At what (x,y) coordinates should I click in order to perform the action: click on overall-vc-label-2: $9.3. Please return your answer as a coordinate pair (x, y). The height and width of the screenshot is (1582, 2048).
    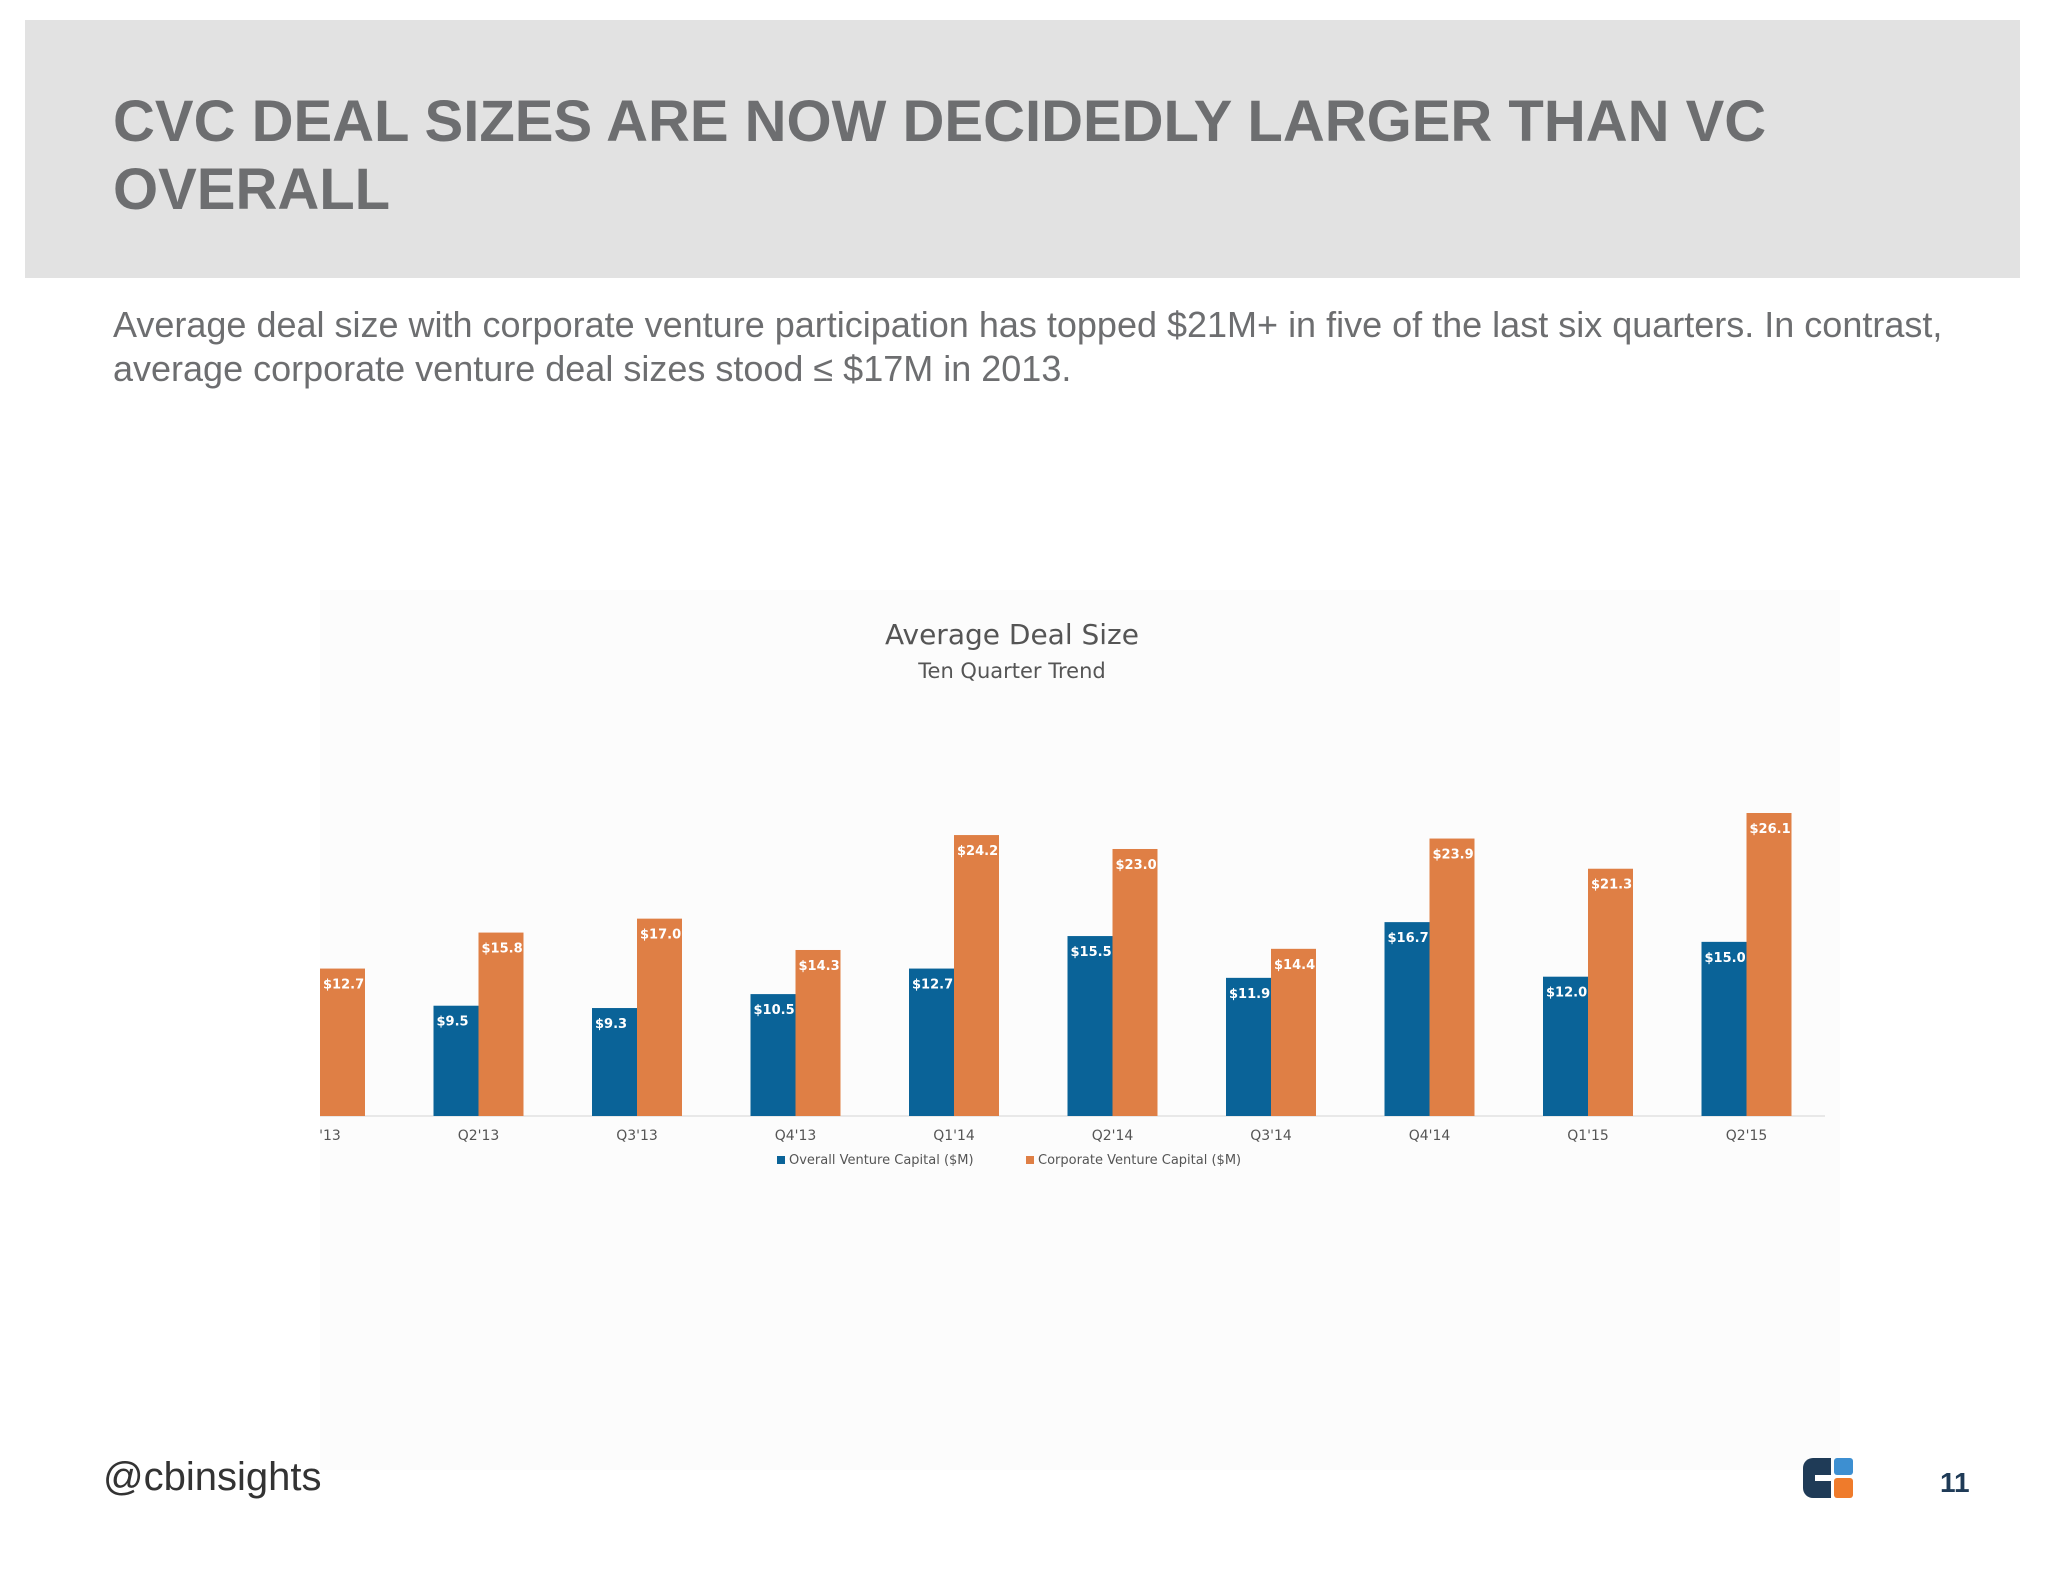
    Looking at the image, I should click on (611, 1024).